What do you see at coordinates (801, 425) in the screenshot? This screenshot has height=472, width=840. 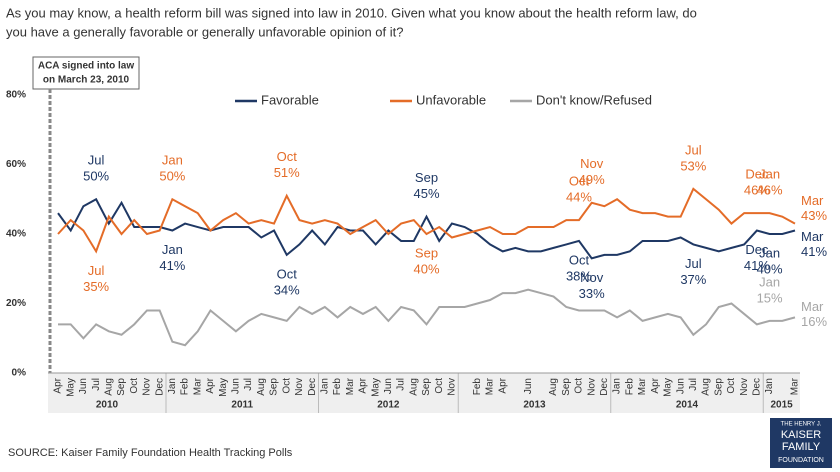 I see `logo-text: THE HENRY J.` at bounding box center [801, 425].